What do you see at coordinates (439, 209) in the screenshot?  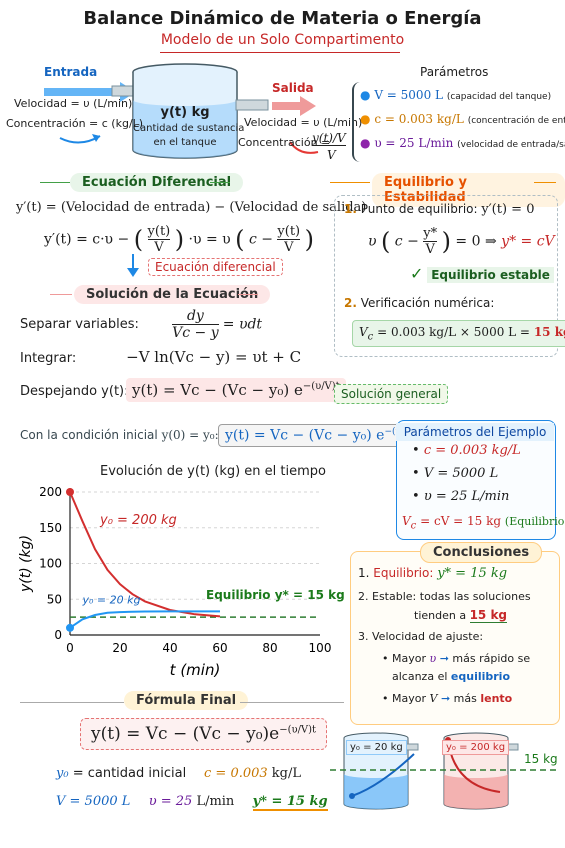 I see `equilibrium-step1: 1. Punto de equilibrio: y′(t) = 0` at bounding box center [439, 209].